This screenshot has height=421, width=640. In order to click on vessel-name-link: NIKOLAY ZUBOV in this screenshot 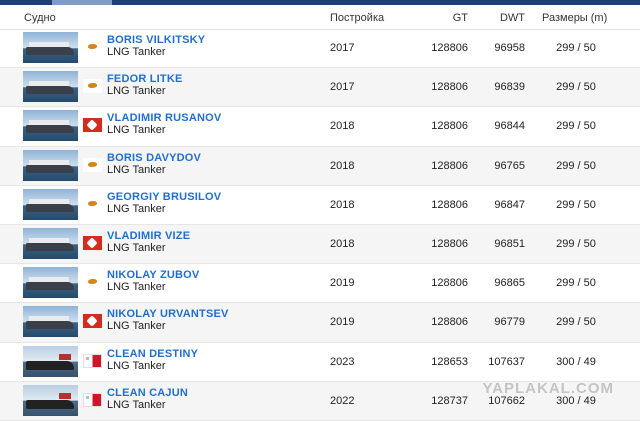, I will do `click(153, 275)`.